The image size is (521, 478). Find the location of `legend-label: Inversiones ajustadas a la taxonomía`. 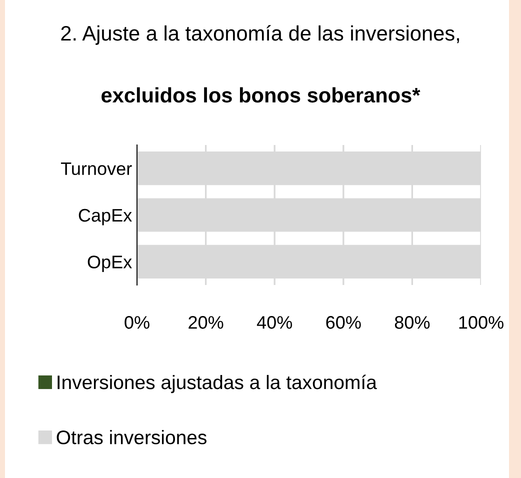

legend-label: Inversiones ajustadas a la taxonomía is located at coordinates (217, 384).